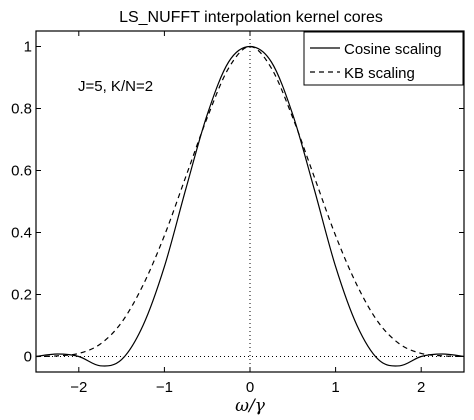 The image size is (474, 420). Describe the element at coordinates (393, 49) in the screenshot. I see `legend-label-cosine-scaling: Cosine scaling` at that location.